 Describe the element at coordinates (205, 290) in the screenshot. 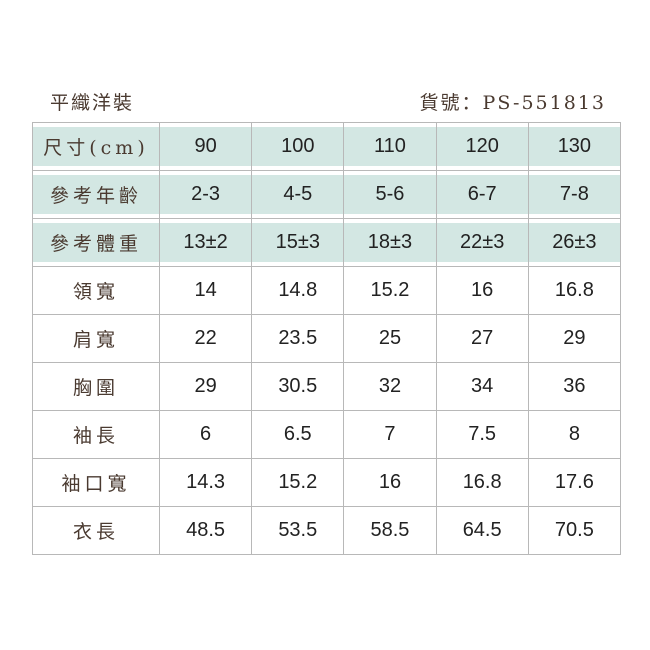

I see `cell-value: 14` at that location.